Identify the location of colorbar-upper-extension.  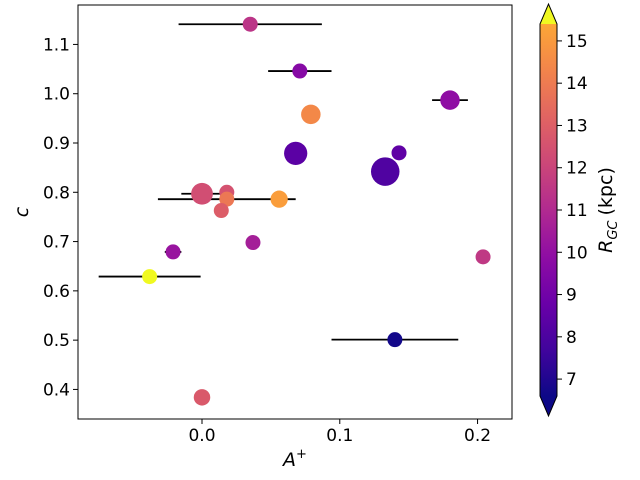
(548, 14).